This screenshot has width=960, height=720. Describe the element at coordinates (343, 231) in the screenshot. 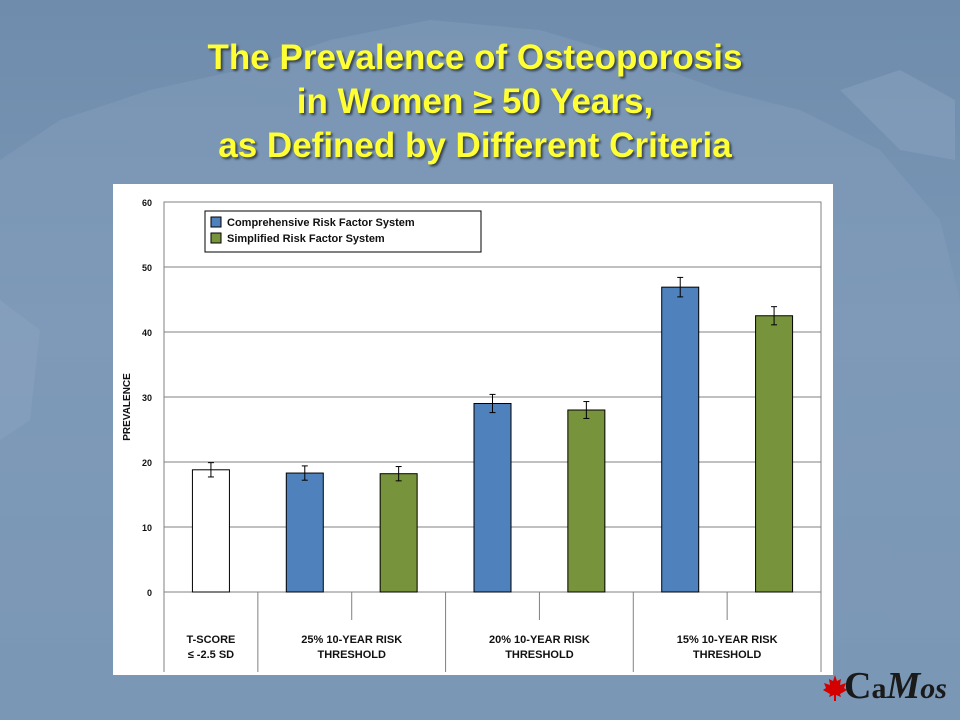

I see `legend-box` at that location.